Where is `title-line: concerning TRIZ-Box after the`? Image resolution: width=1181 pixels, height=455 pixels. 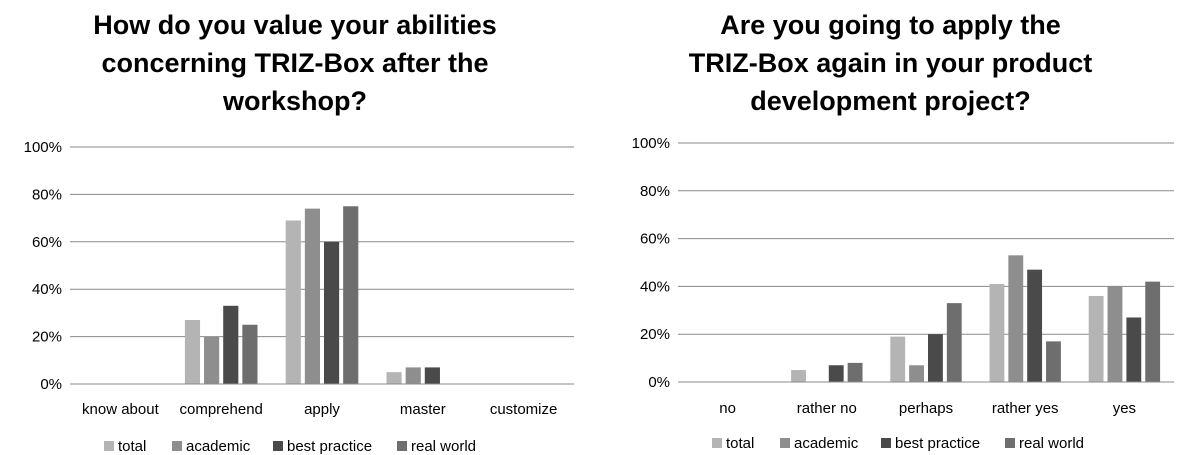
title-line: concerning TRIZ-Box after the is located at coordinates (295, 63).